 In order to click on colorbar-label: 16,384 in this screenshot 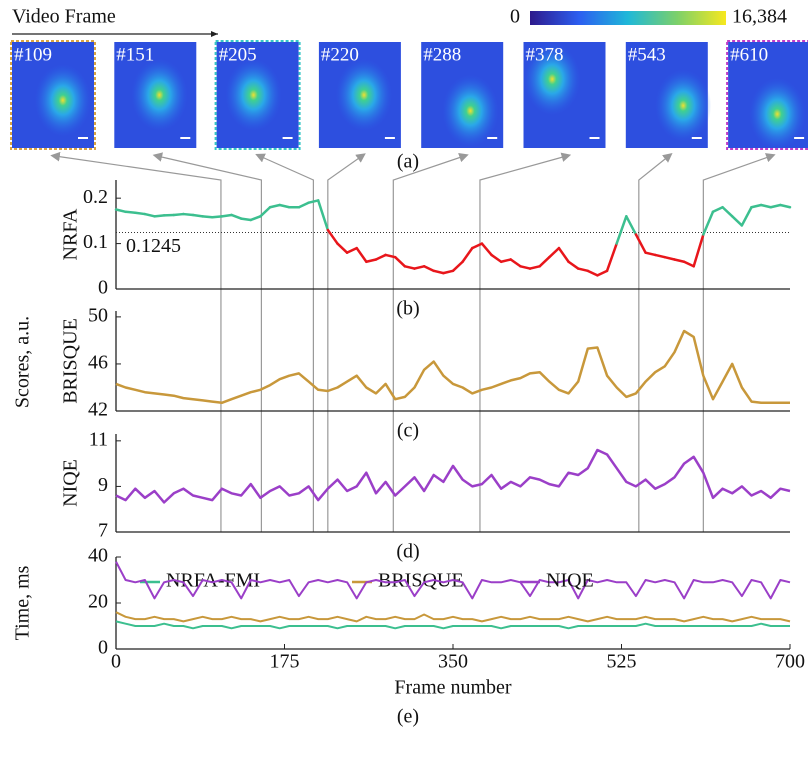, I will do `click(759, 17)`.